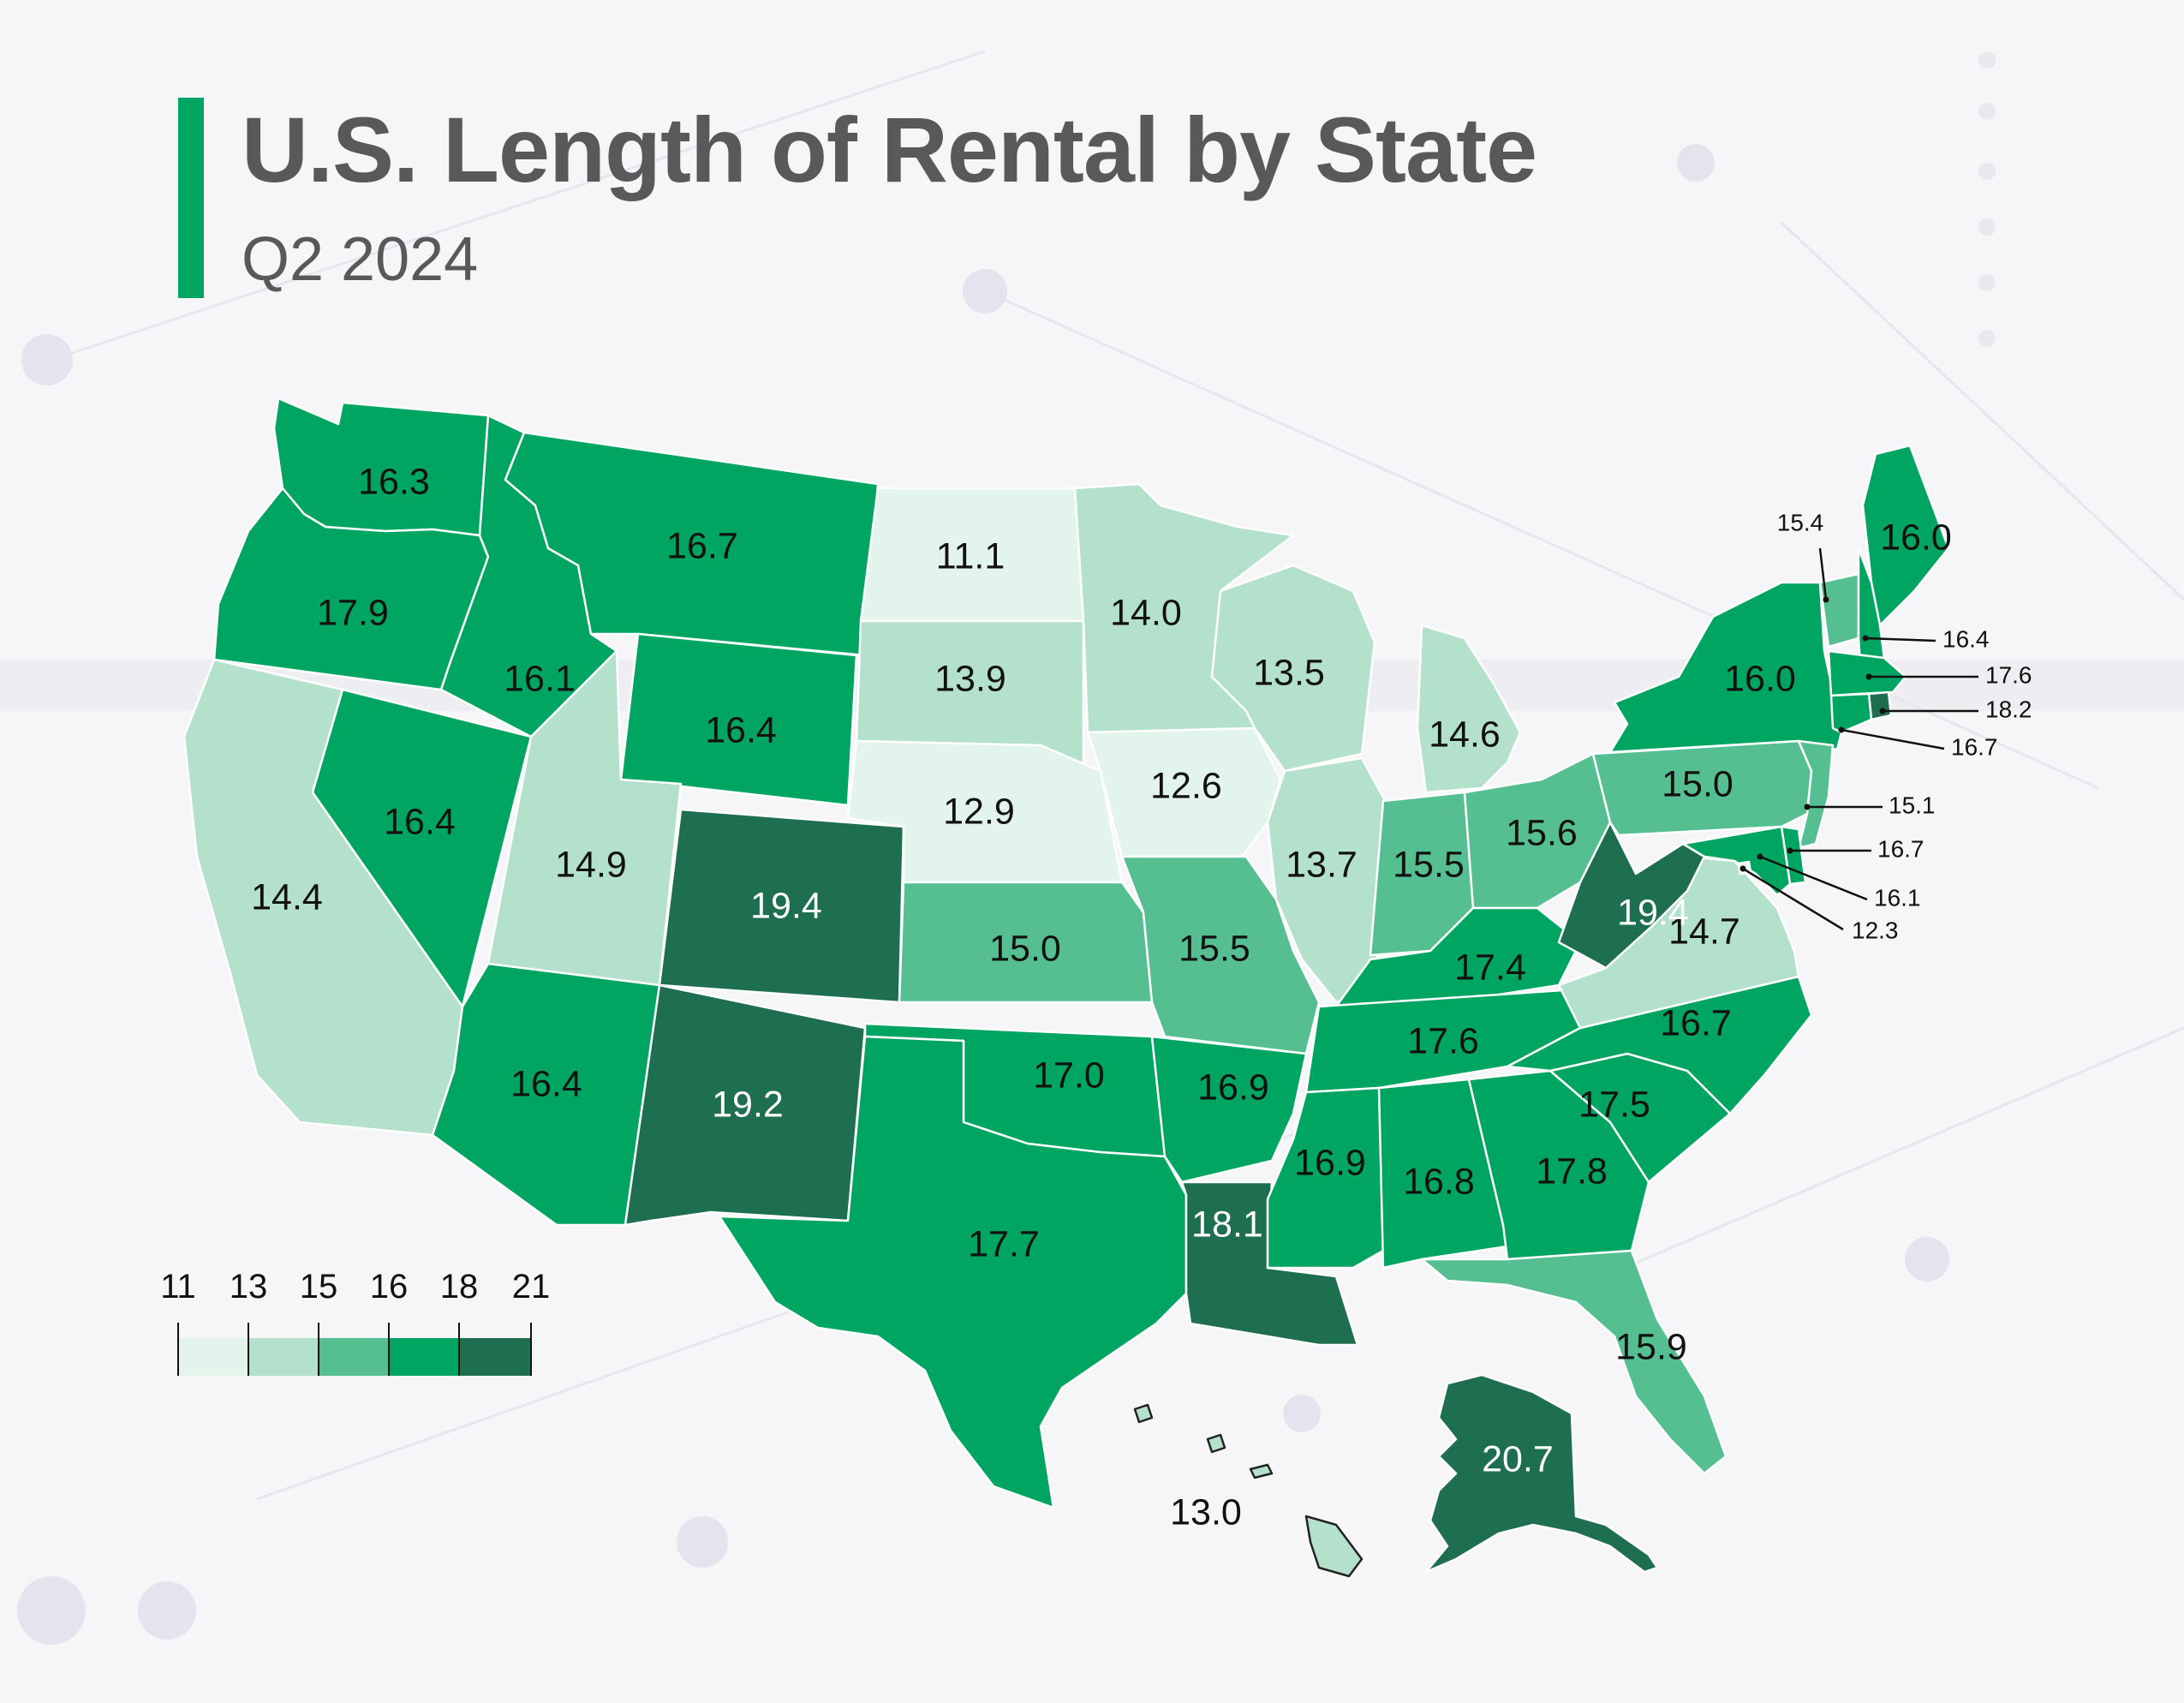 The image size is (2184, 1703). Describe the element at coordinates (353, 612) in the screenshot. I see `state-value-label-or: 17.9` at that location.